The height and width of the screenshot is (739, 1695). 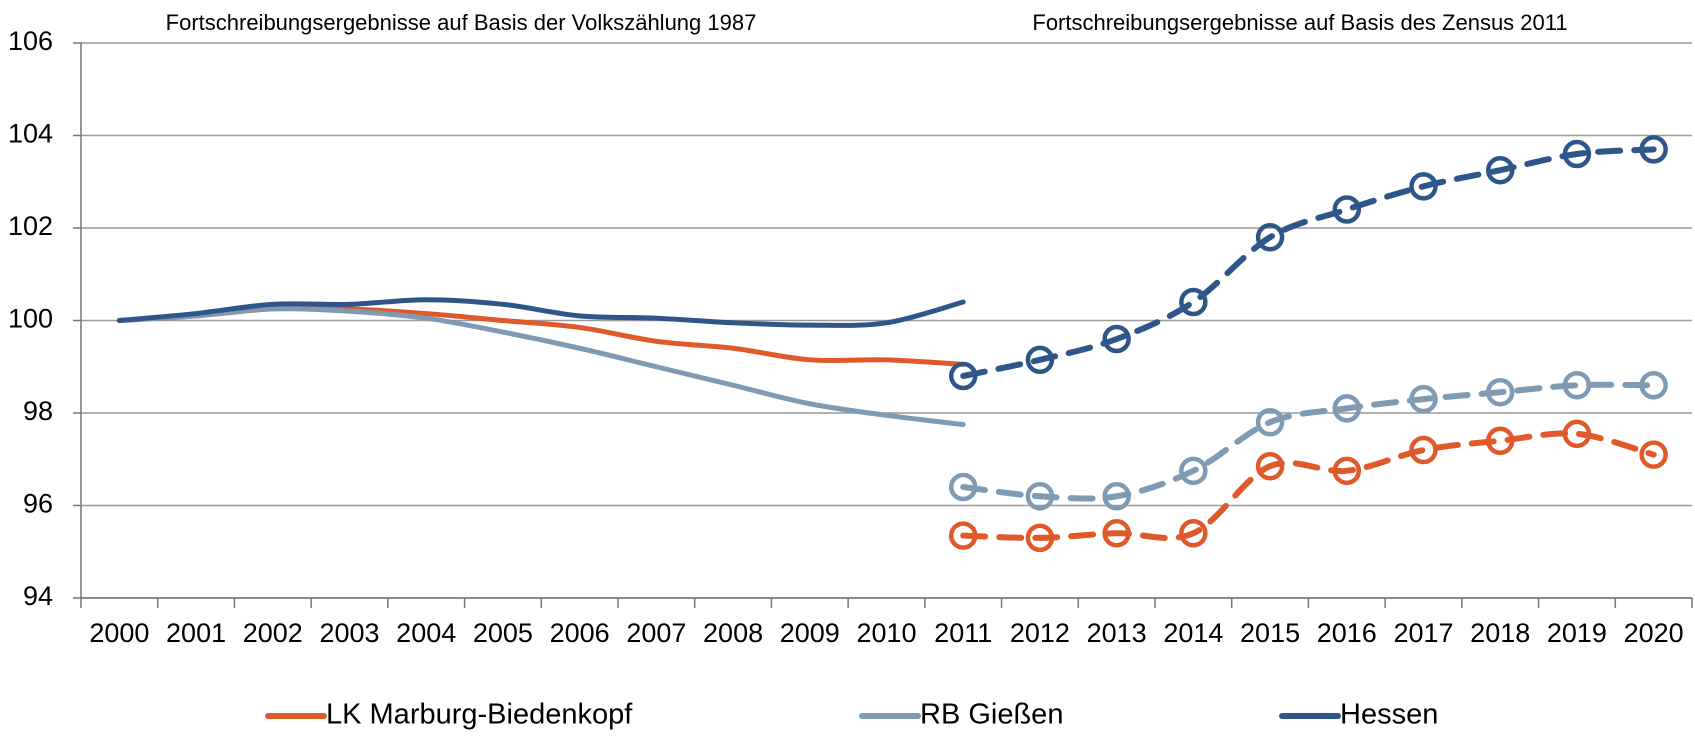 I want to click on x-tick-label: 2002, so click(x=273, y=633).